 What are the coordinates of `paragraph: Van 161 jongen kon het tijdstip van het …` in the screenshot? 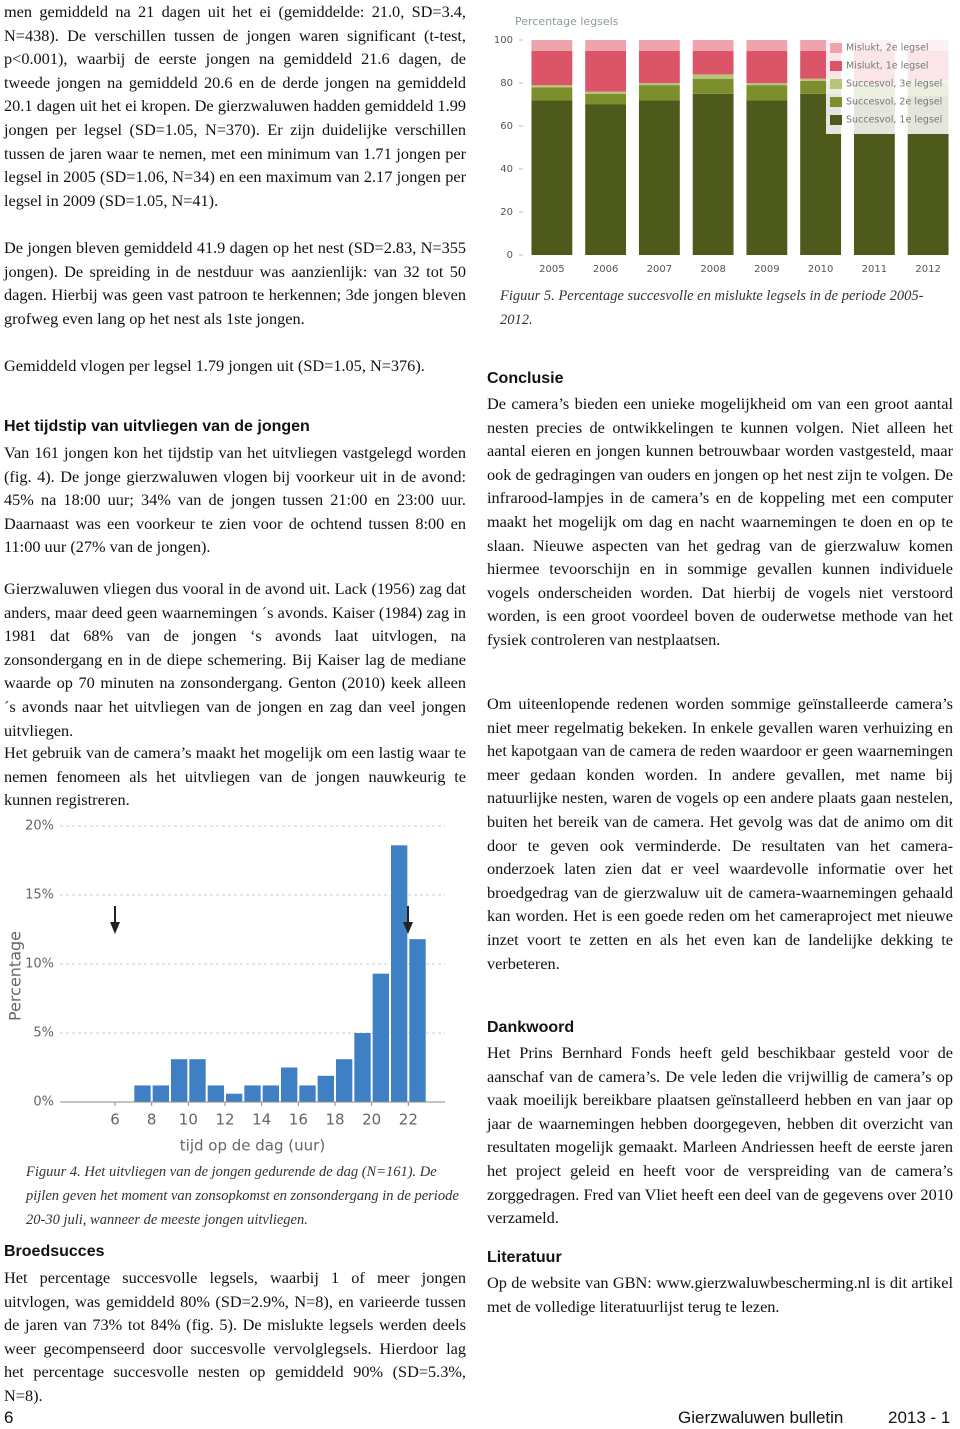 It's located at (235, 500).